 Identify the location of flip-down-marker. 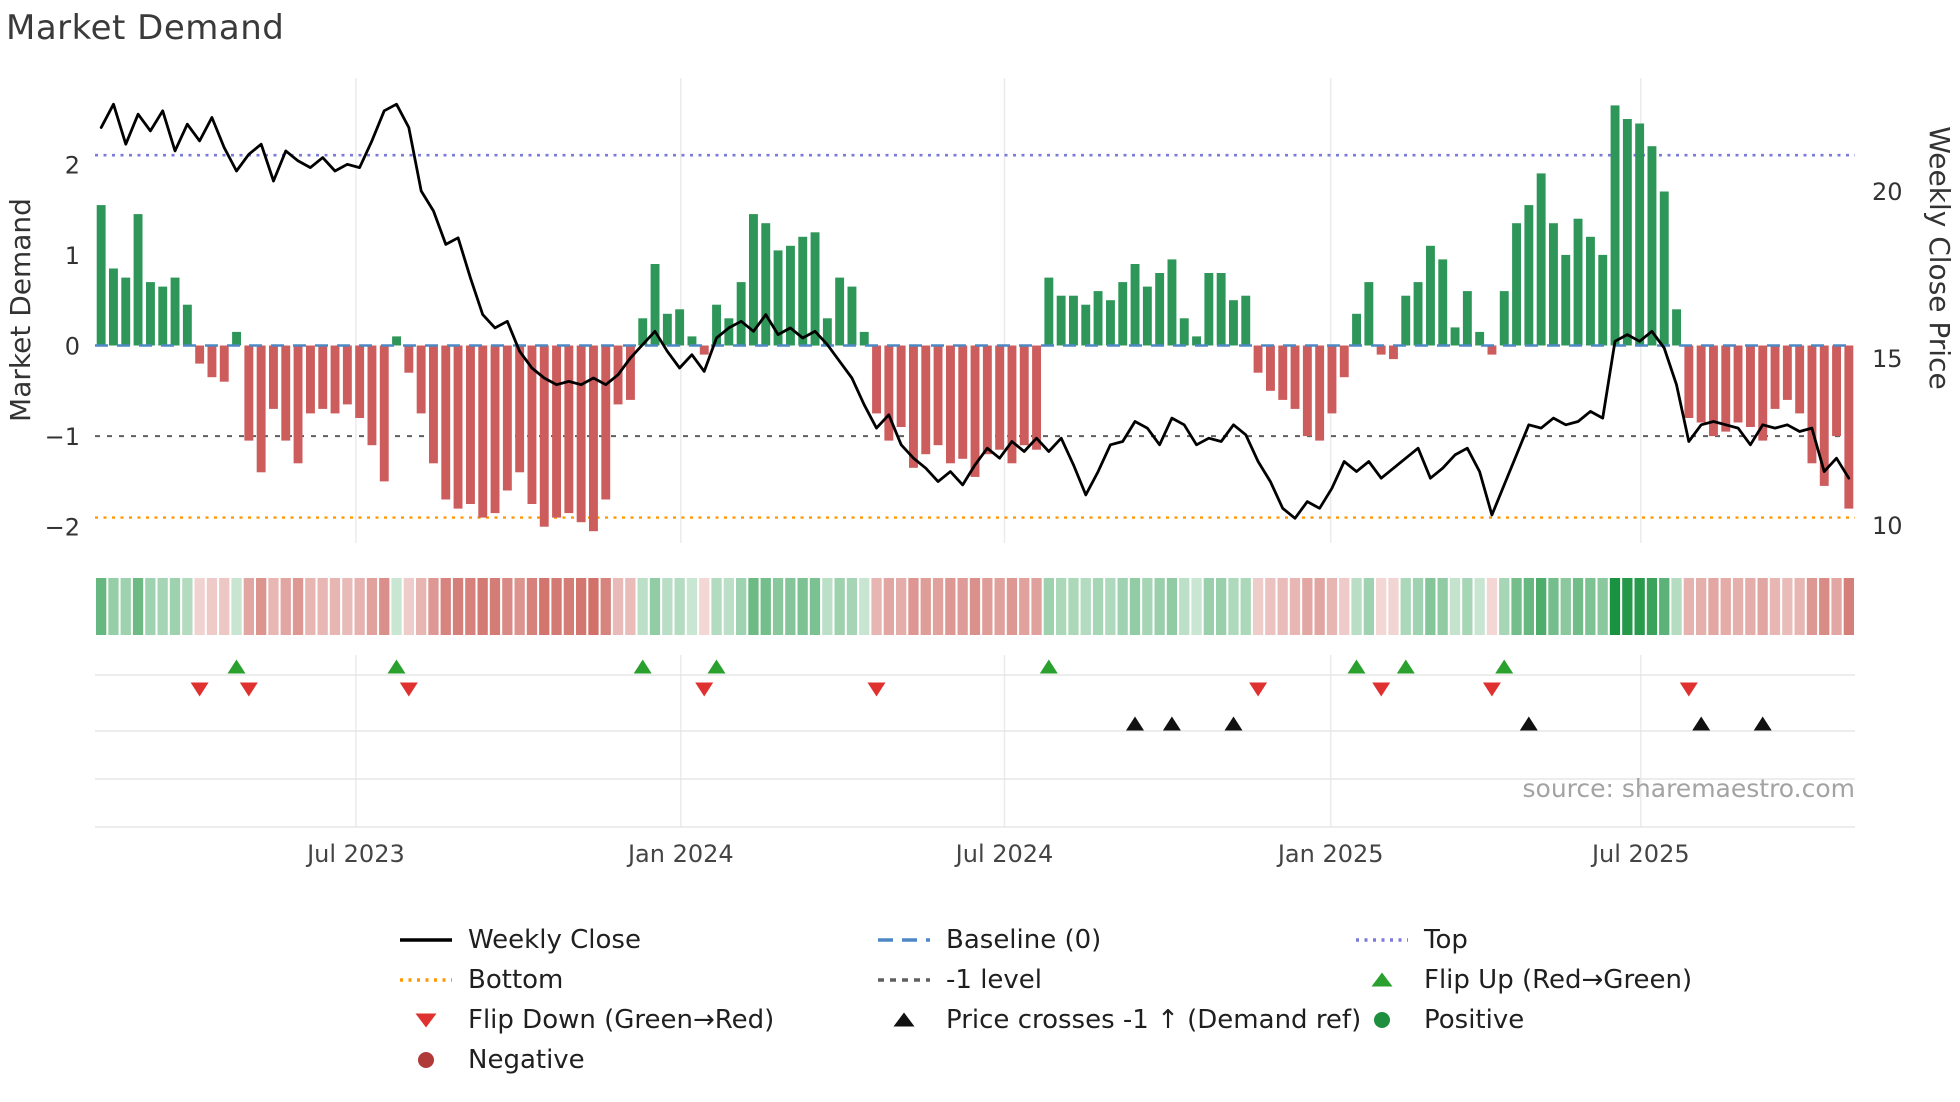
(1688, 689).